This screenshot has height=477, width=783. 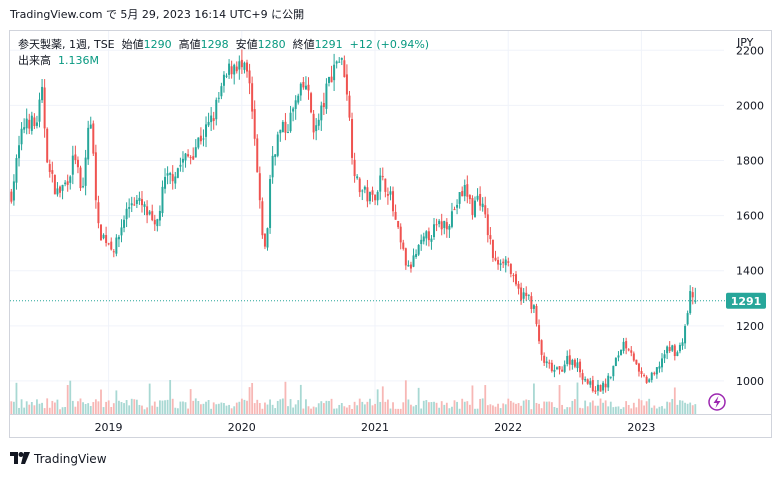 What do you see at coordinates (66, 44) in the screenshot?
I see `symbol-label: 参天製薬, 1週, TSE` at bounding box center [66, 44].